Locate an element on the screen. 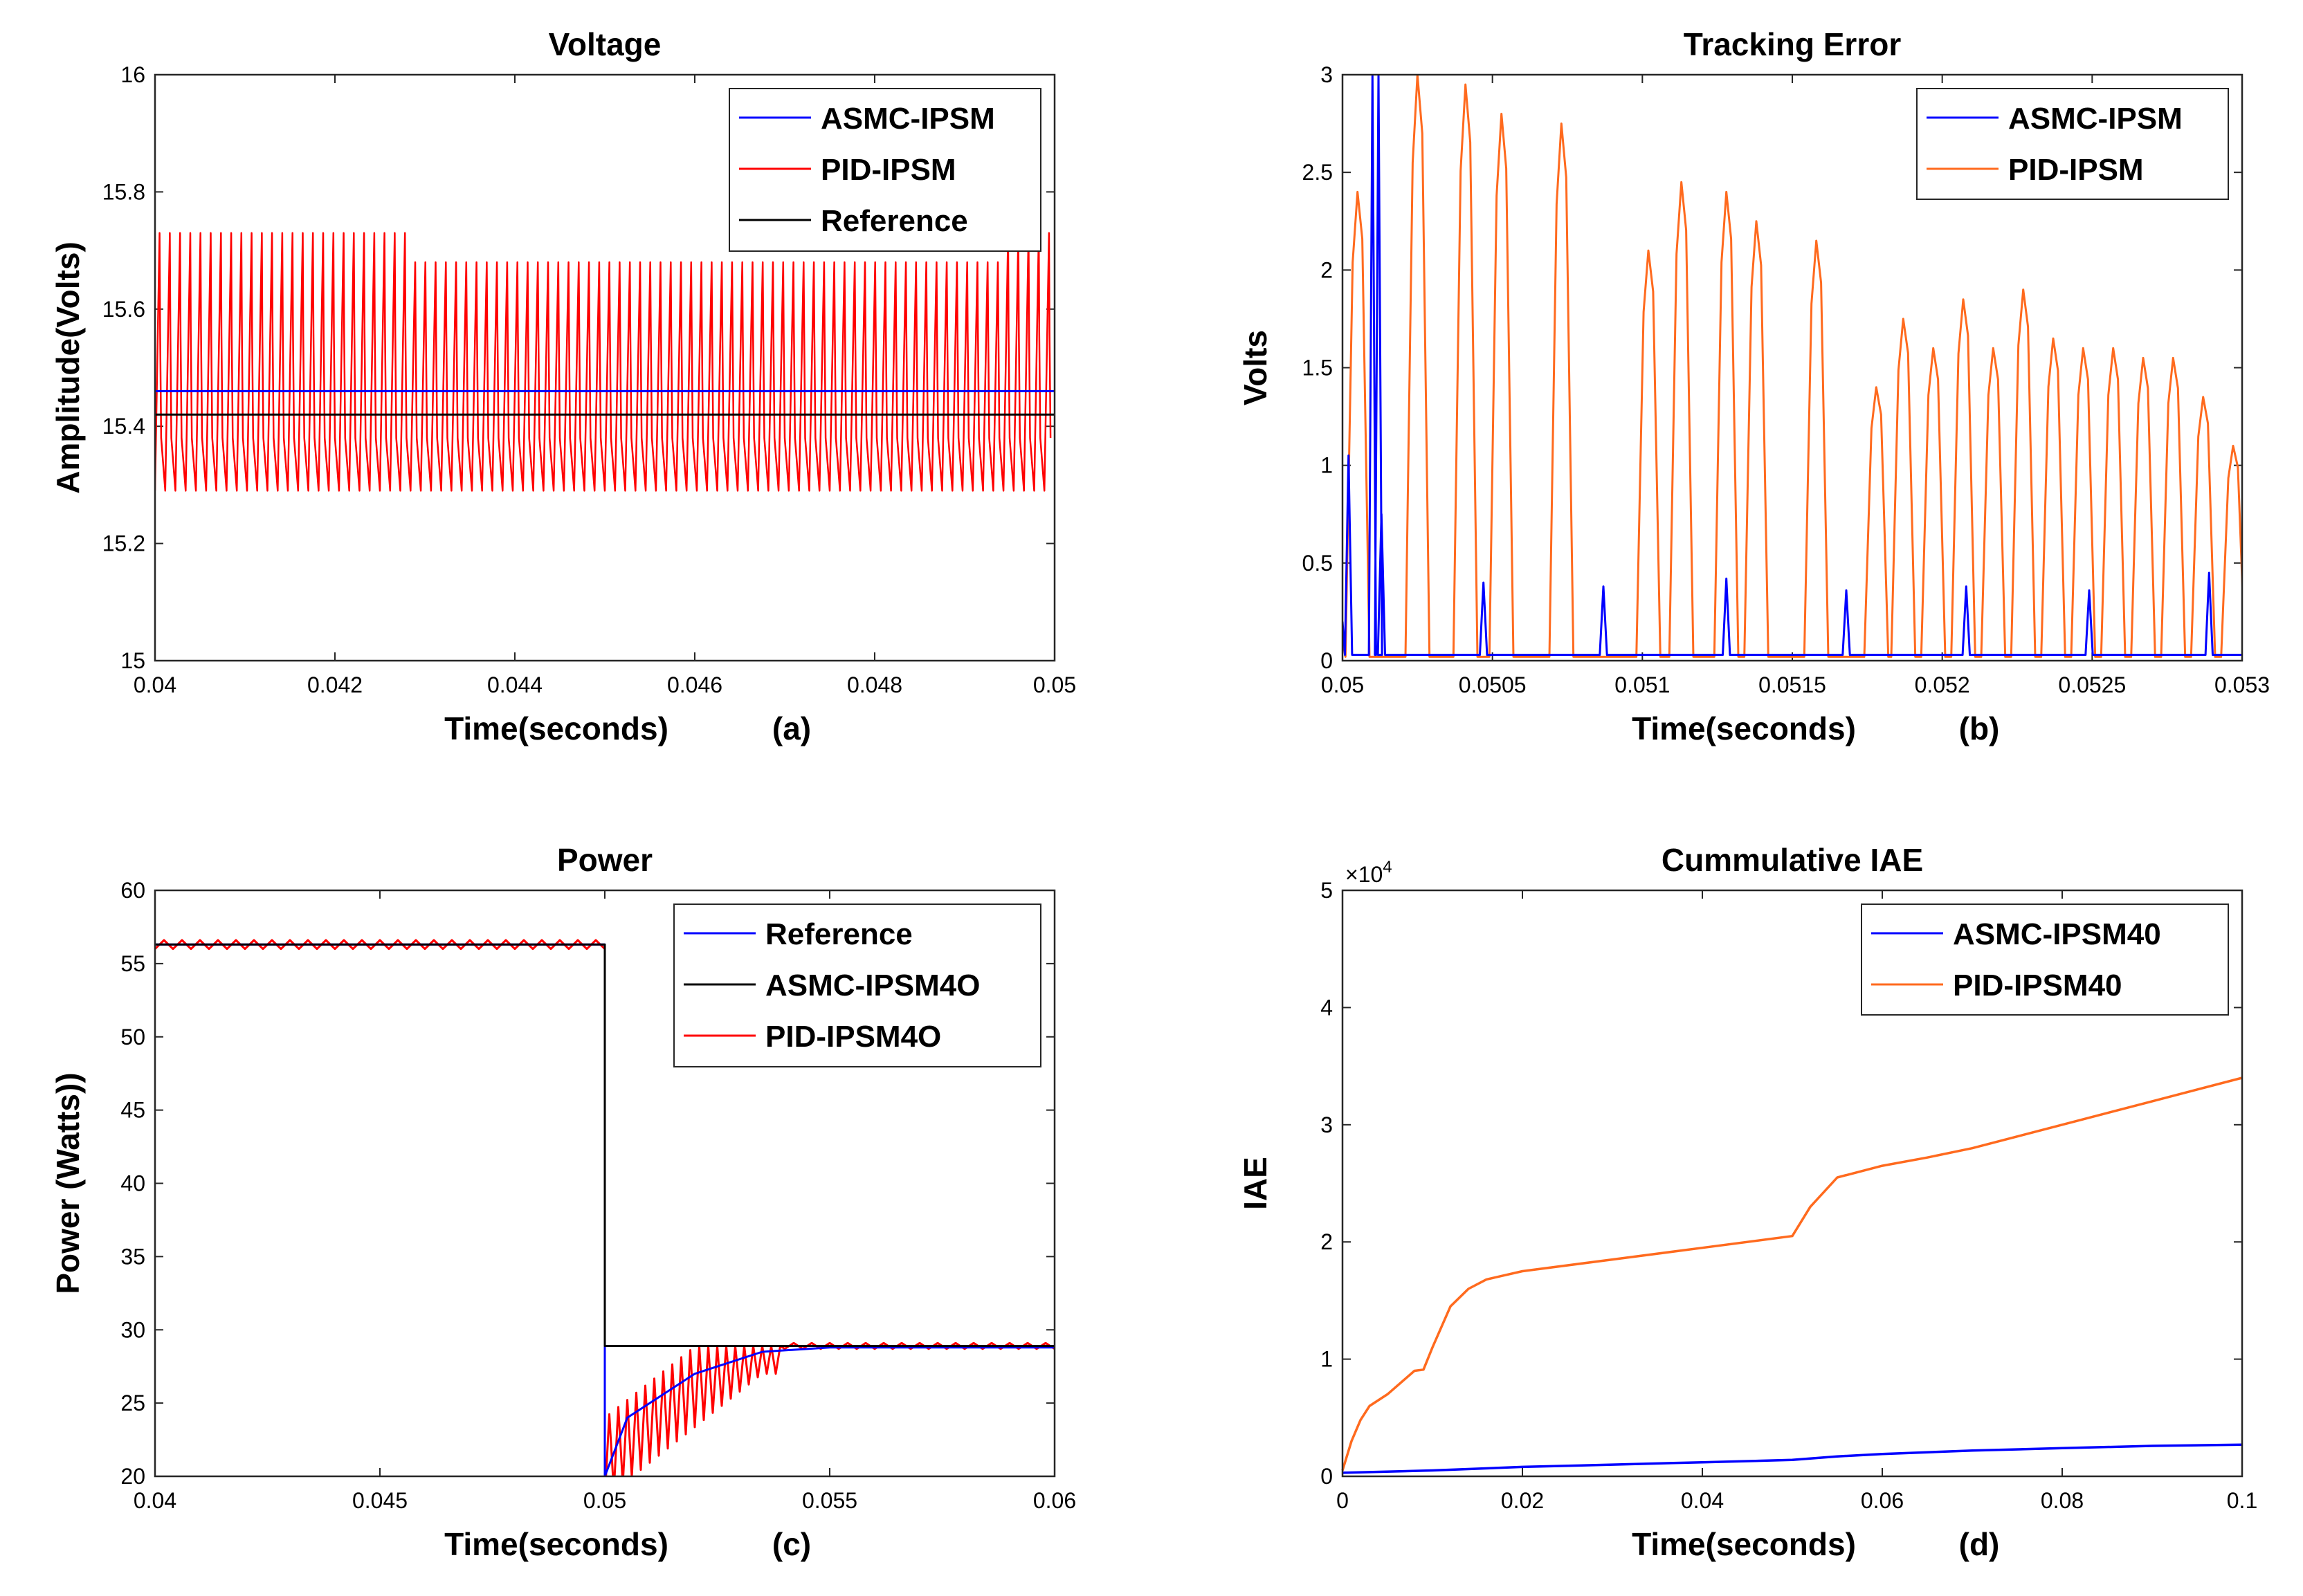 The width and height of the screenshot is (2303, 1596). y-tick-label: 15.8 is located at coordinates (124, 192).